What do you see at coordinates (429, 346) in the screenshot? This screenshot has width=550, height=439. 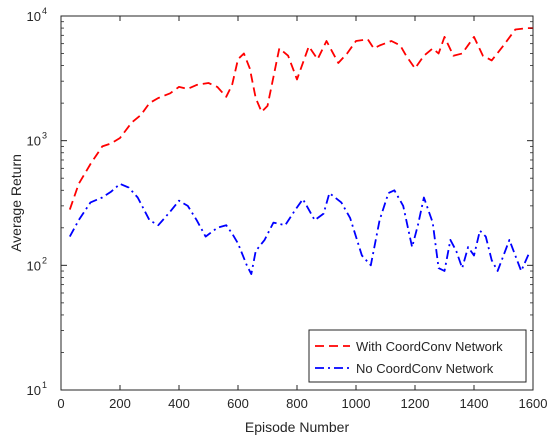 I see `legend-label: With CoordConv Network` at bounding box center [429, 346].